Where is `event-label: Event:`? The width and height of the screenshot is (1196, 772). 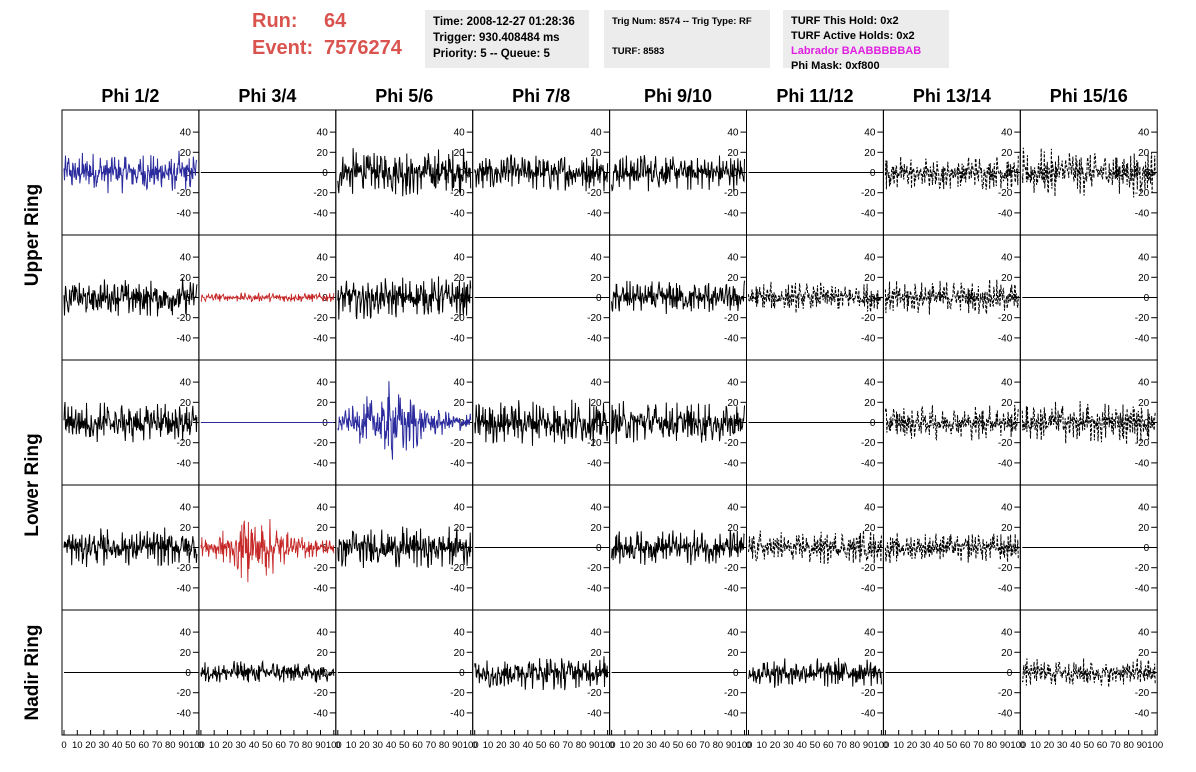
event-label: Event: is located at coordinates (283, 48).